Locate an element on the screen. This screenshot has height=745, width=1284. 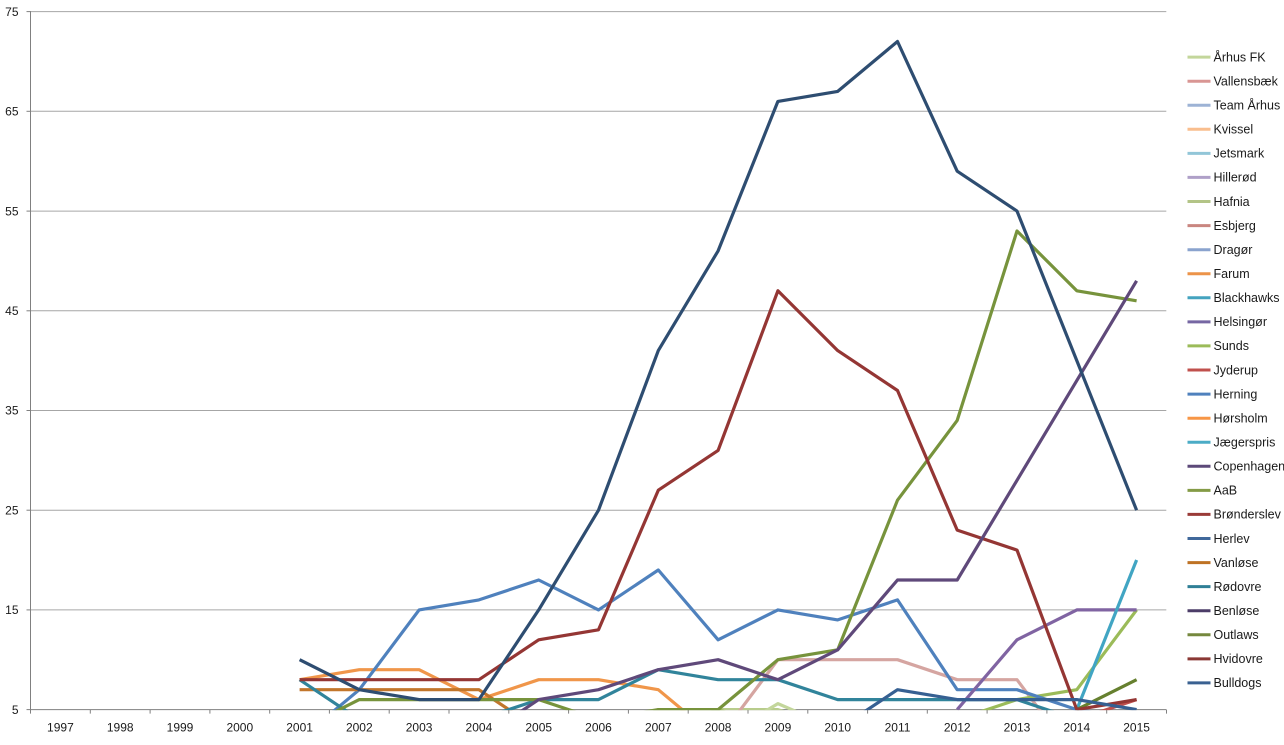
svg-text: Hvidovre is located at coordinates (1238, 659).